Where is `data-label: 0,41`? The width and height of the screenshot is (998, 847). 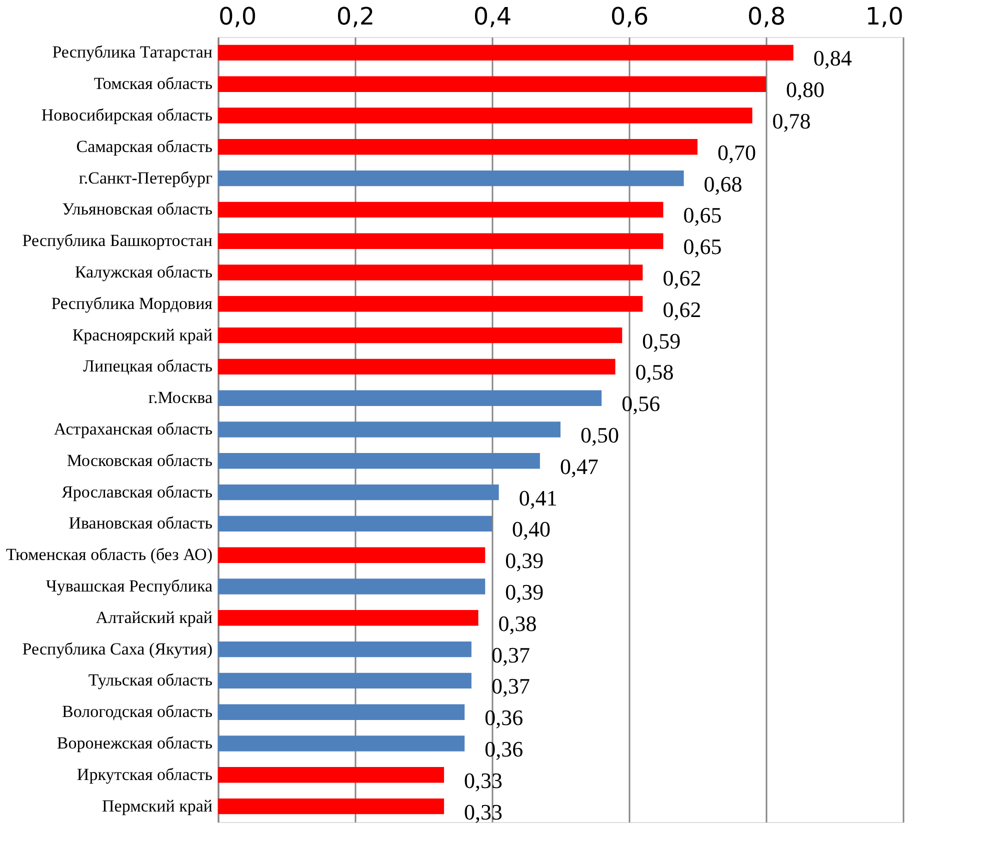 data-label: 0,41 is located at coordinates (538, 497).